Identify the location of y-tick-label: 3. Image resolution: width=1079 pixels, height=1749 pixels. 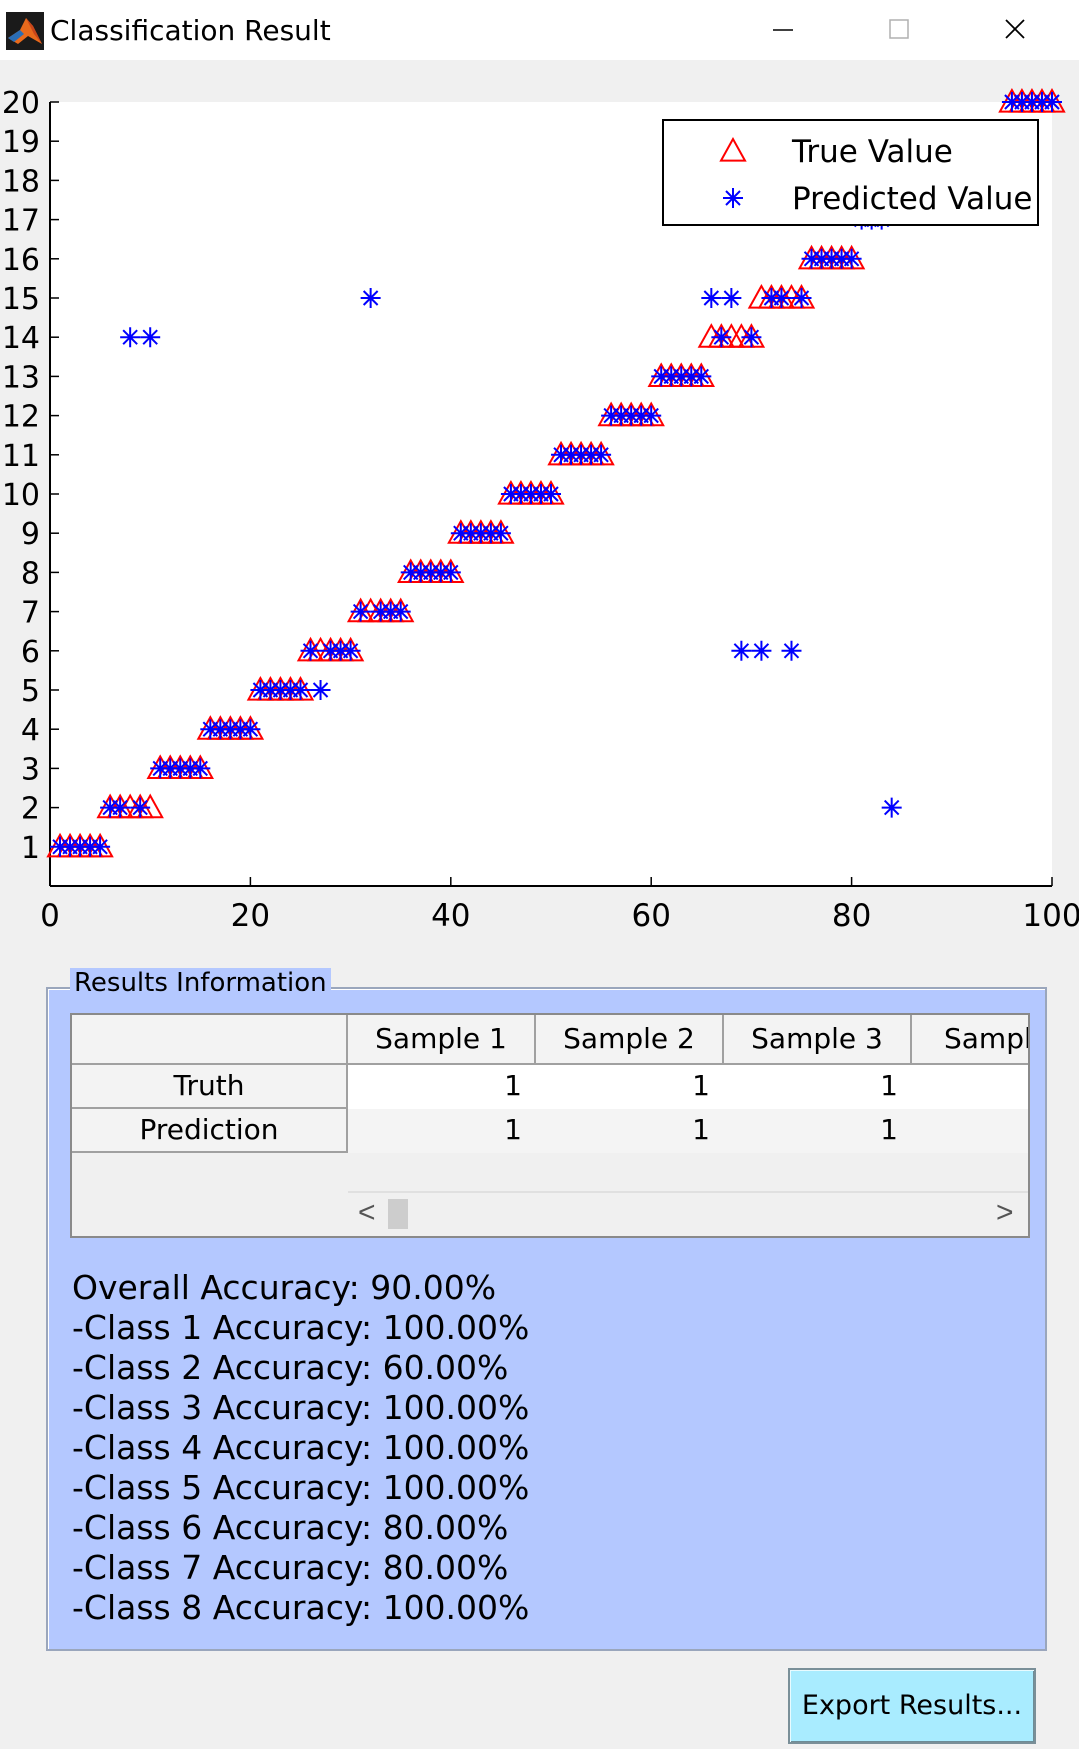
(30, 769).